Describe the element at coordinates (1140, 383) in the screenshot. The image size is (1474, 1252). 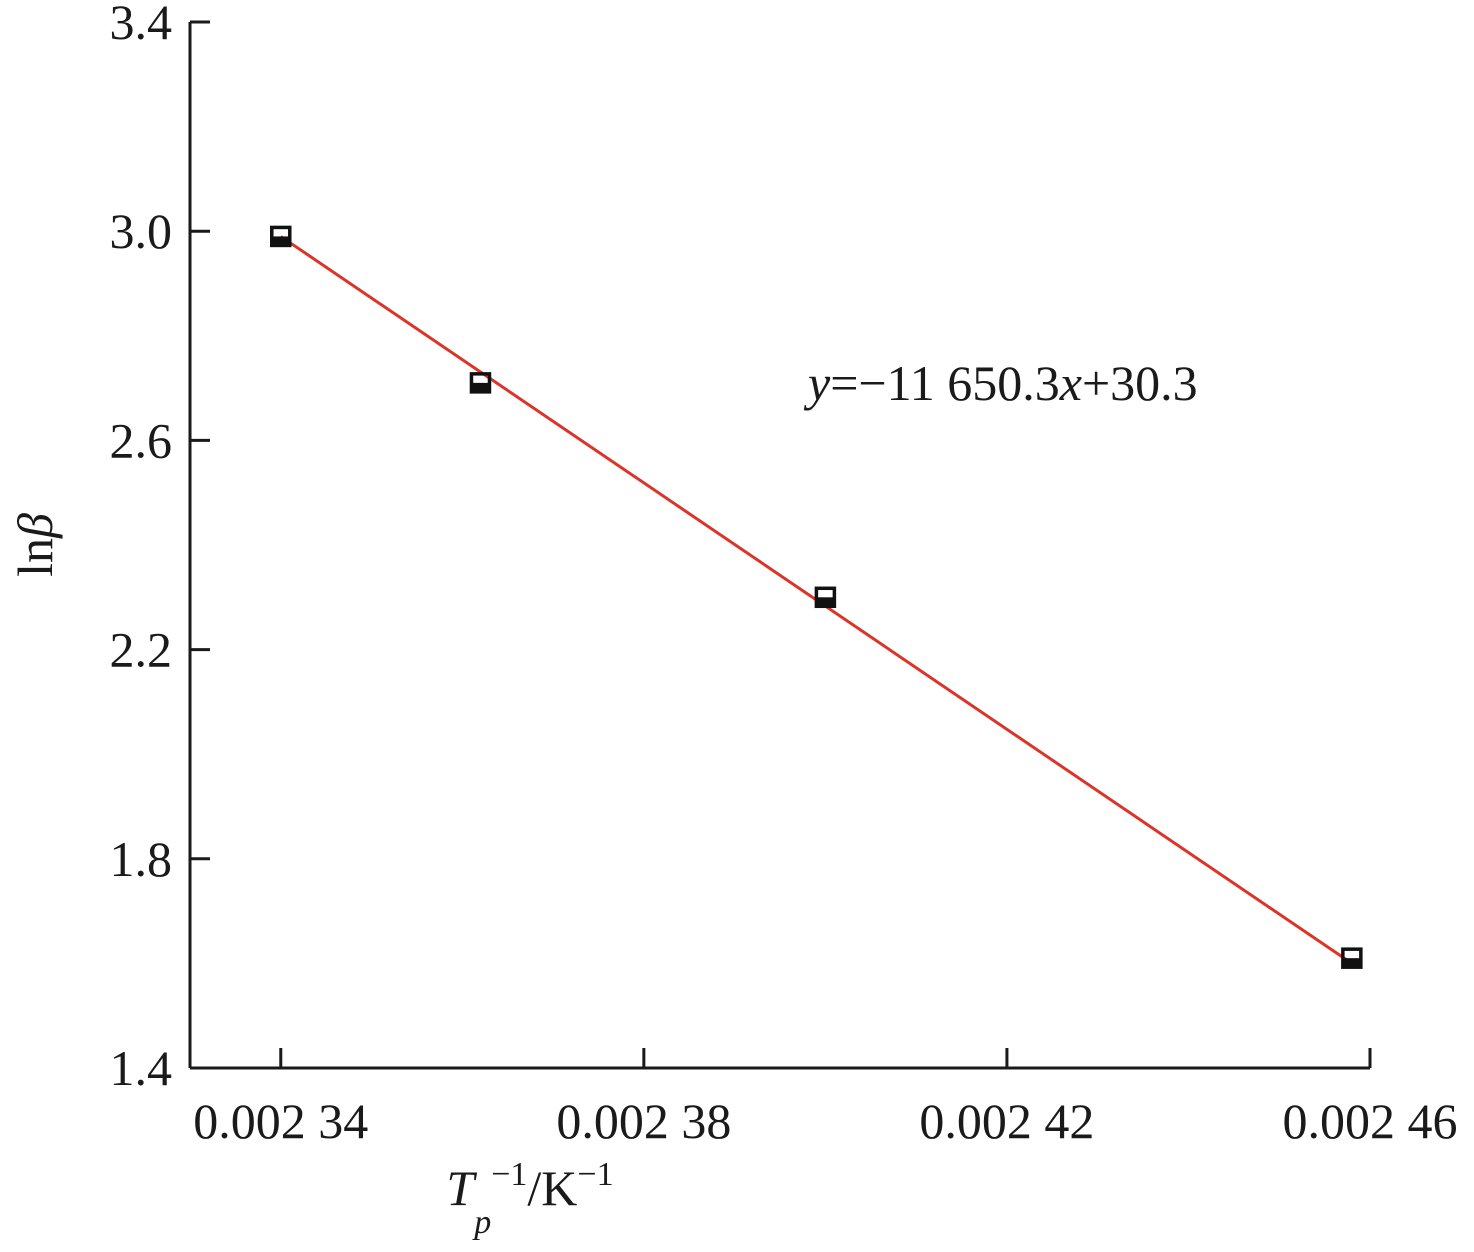
I see `equation-part: +30.3` at that location.